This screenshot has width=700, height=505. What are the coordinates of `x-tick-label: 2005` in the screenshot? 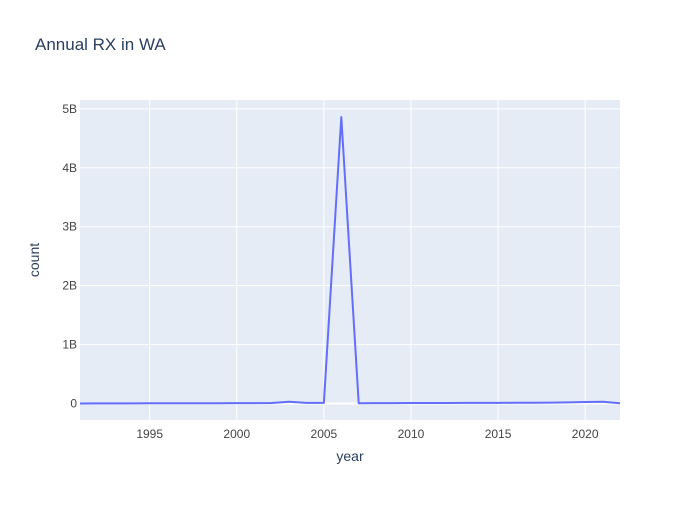 It's located at (324, 434).